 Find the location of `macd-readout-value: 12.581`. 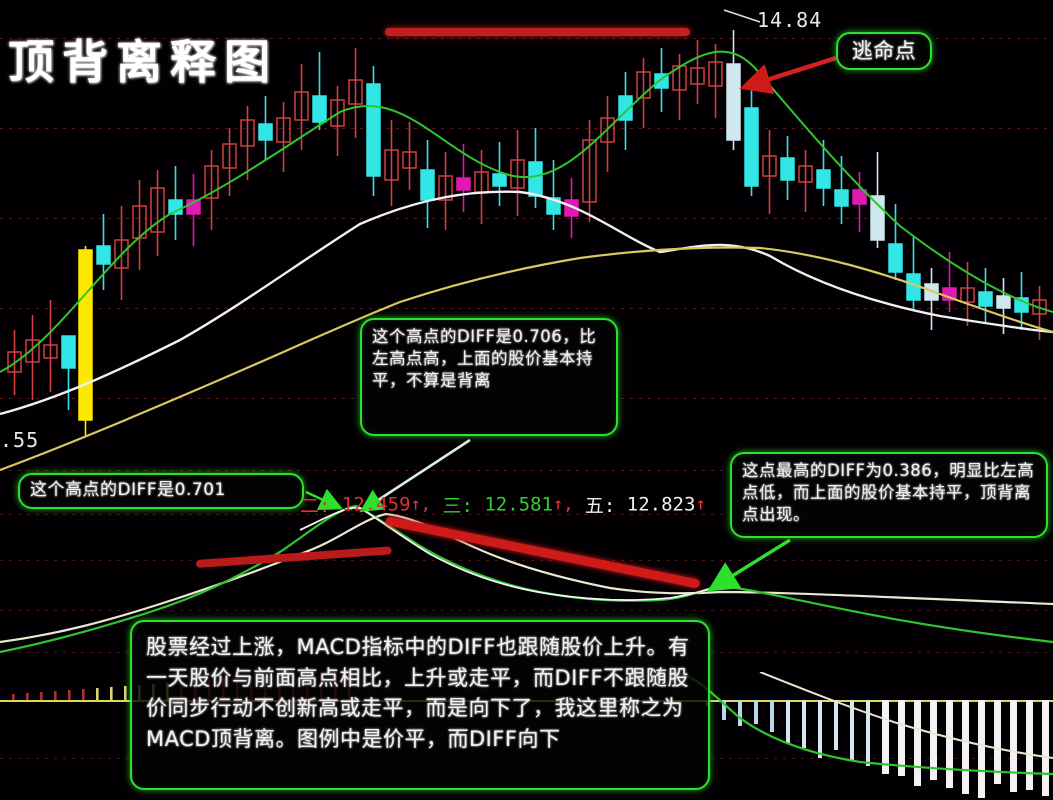

macd-readout-value: 12.581 is located at coordinates (518, 504).